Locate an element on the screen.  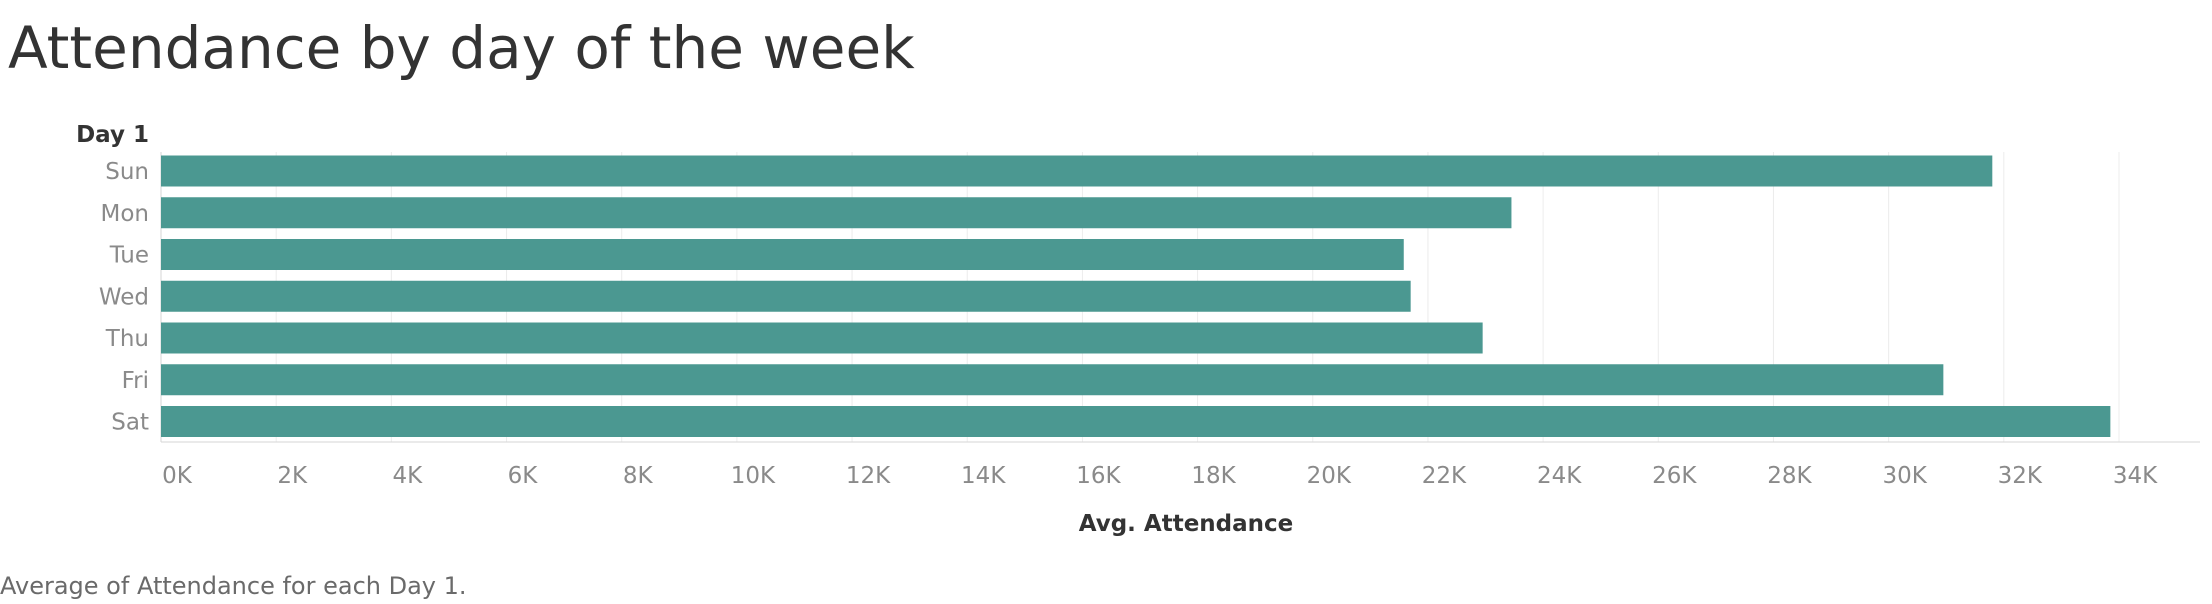
category-label-sun: Sun is located at coordinates (127, 172).